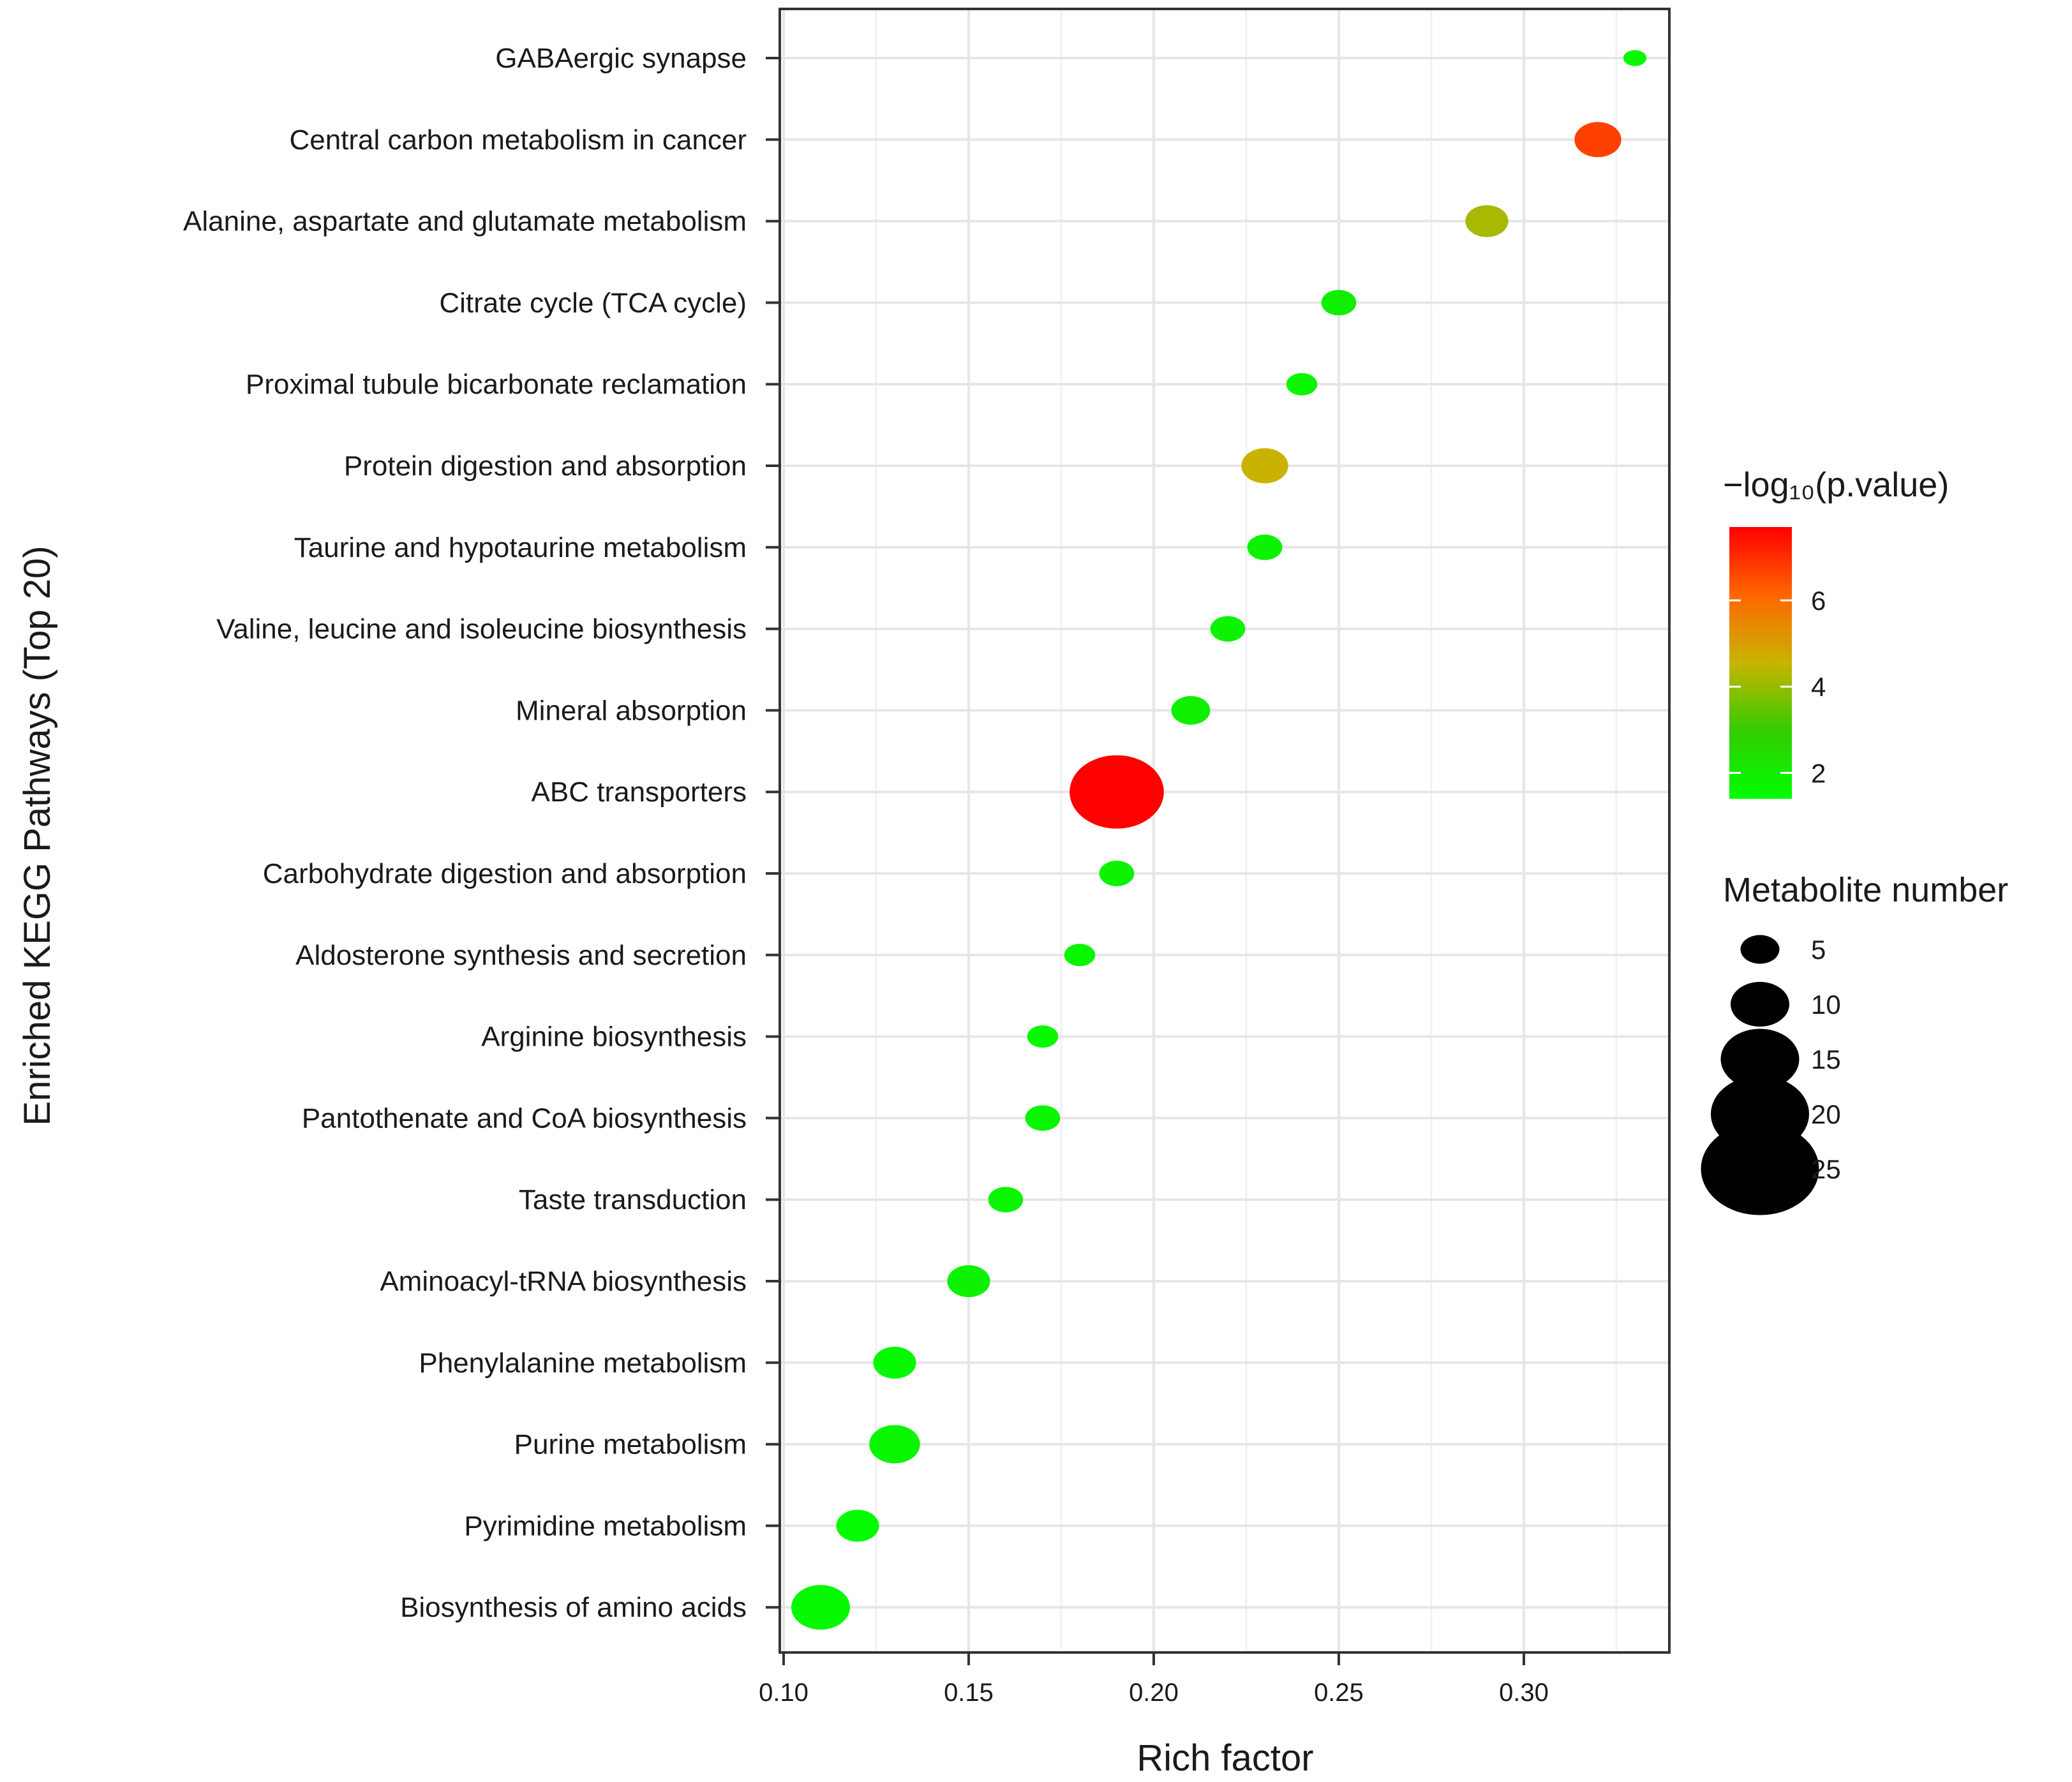 The width and height of the screenshot is (2072, 1782). Describe the element at coordinates (563, 1281) in the screenshot. I see `y-tick-label: Aminoacyl-tRNA biosynthesis` at that location.